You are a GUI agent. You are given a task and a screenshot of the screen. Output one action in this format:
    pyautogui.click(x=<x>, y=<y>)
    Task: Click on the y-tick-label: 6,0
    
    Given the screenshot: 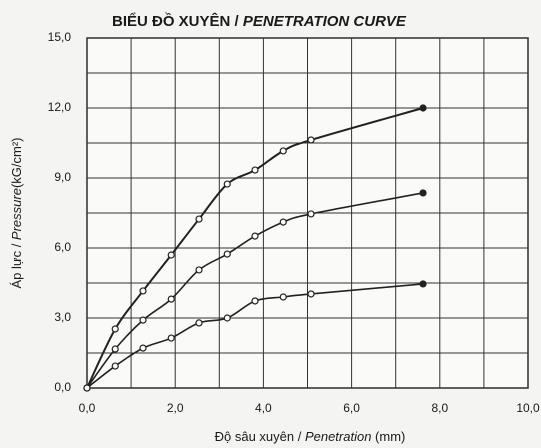 What is the action you would take?
    pyautogui.click(x=62, y=247)
    